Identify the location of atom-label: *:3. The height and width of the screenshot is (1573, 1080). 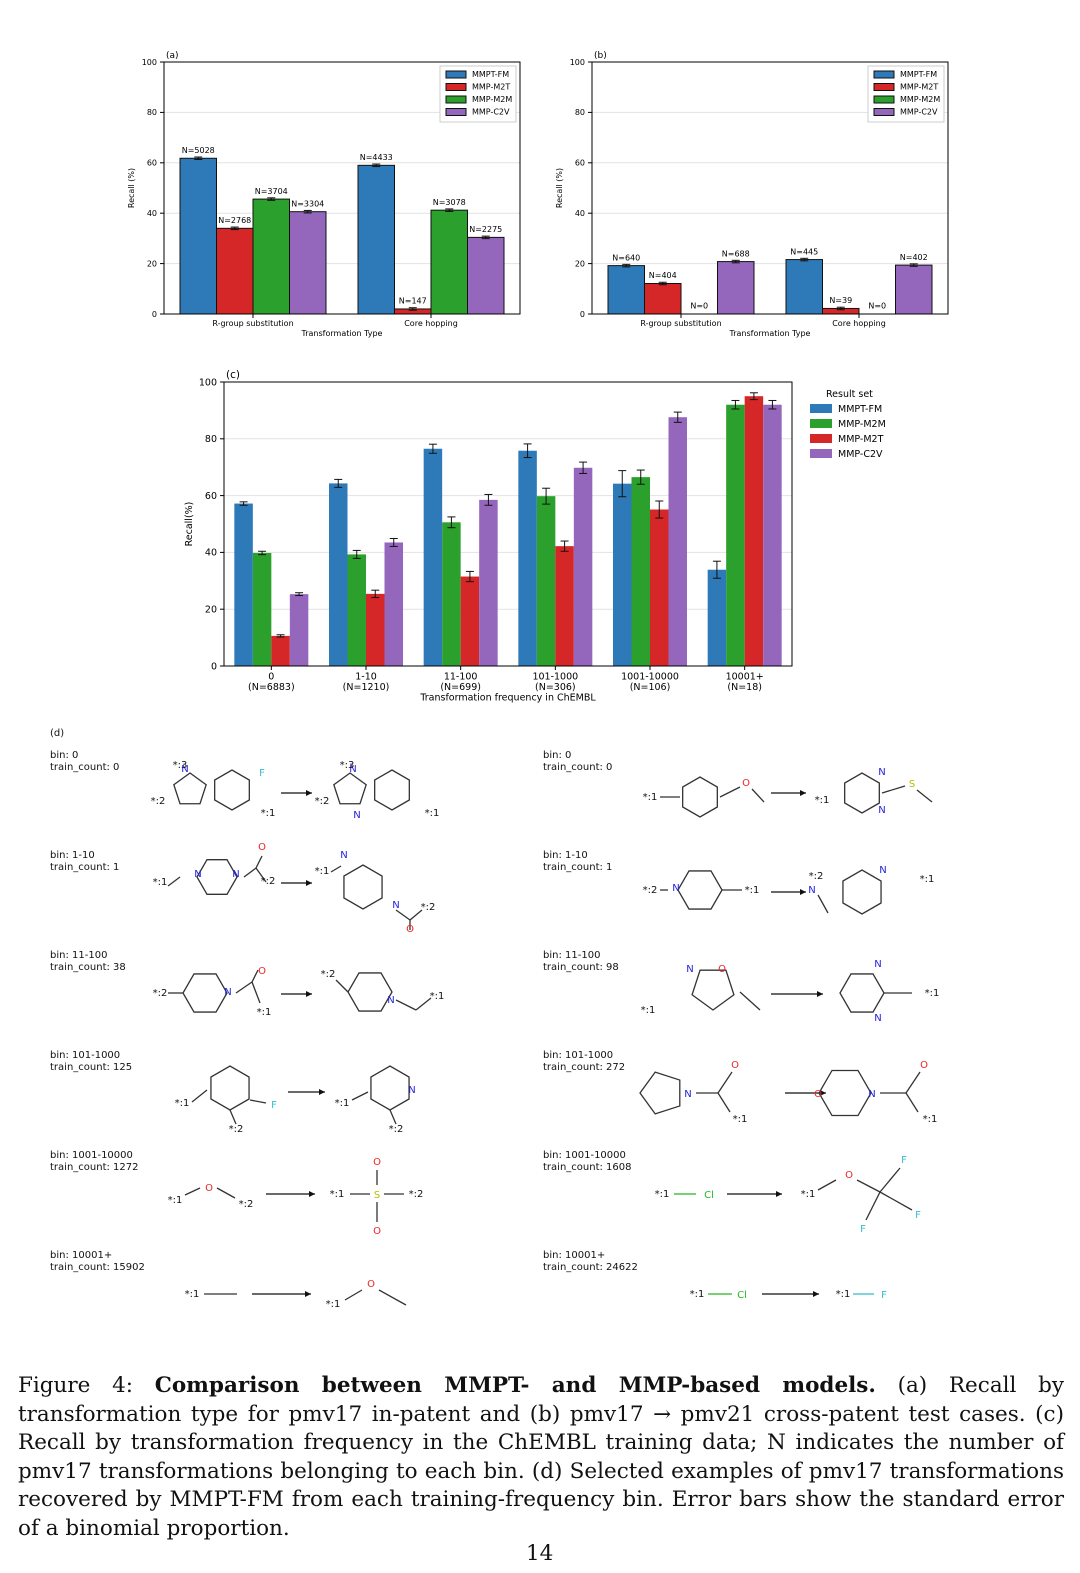
(180, 765).